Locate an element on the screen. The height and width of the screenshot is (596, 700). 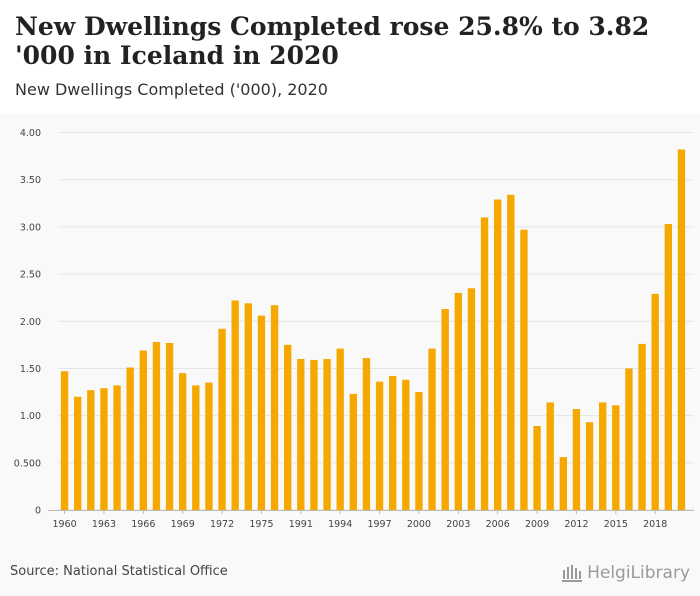
x-tick-label: 1991 is located at coordinates (301, 524).